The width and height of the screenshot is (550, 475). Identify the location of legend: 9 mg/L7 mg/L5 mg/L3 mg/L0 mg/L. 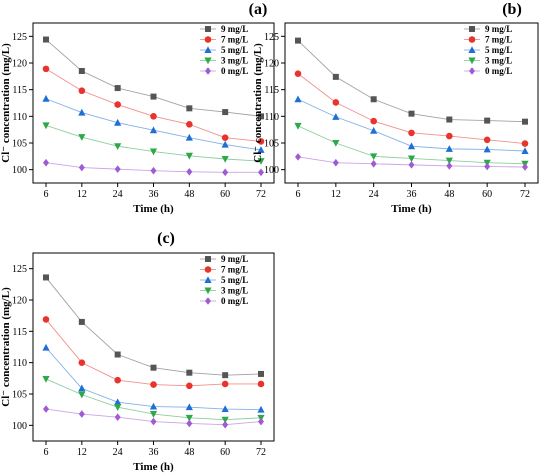
(224, 280).